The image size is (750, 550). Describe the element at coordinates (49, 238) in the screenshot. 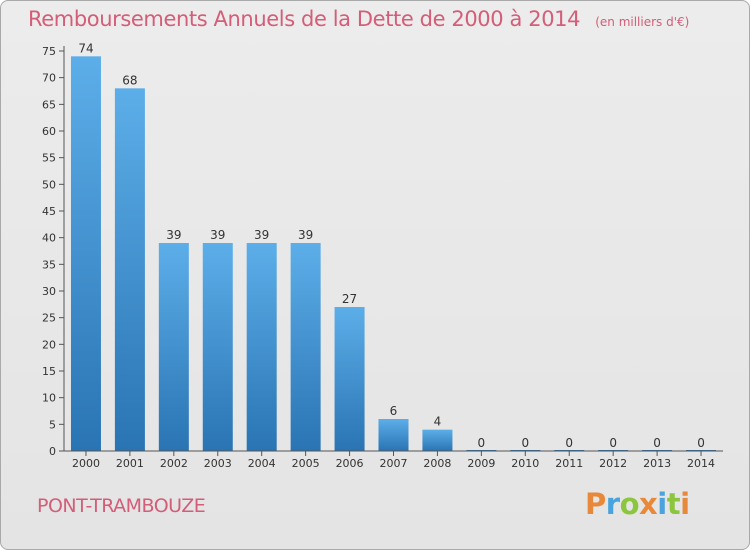

I see `y-tick-label: 40` at that location.